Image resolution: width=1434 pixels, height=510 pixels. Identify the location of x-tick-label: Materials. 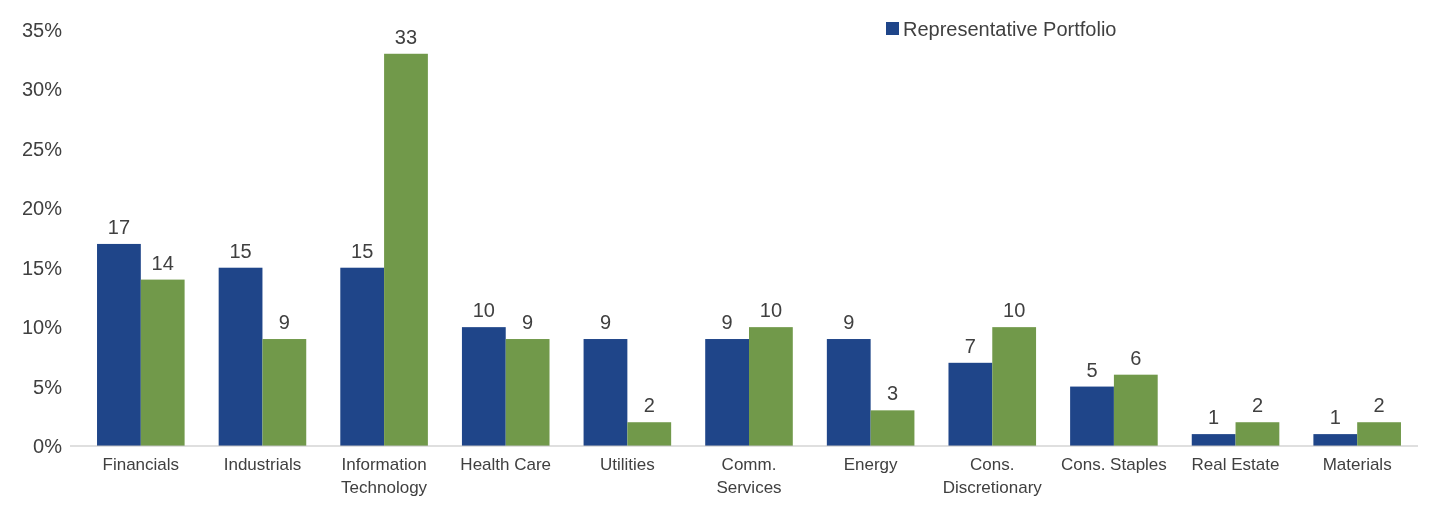
(1357, 464).